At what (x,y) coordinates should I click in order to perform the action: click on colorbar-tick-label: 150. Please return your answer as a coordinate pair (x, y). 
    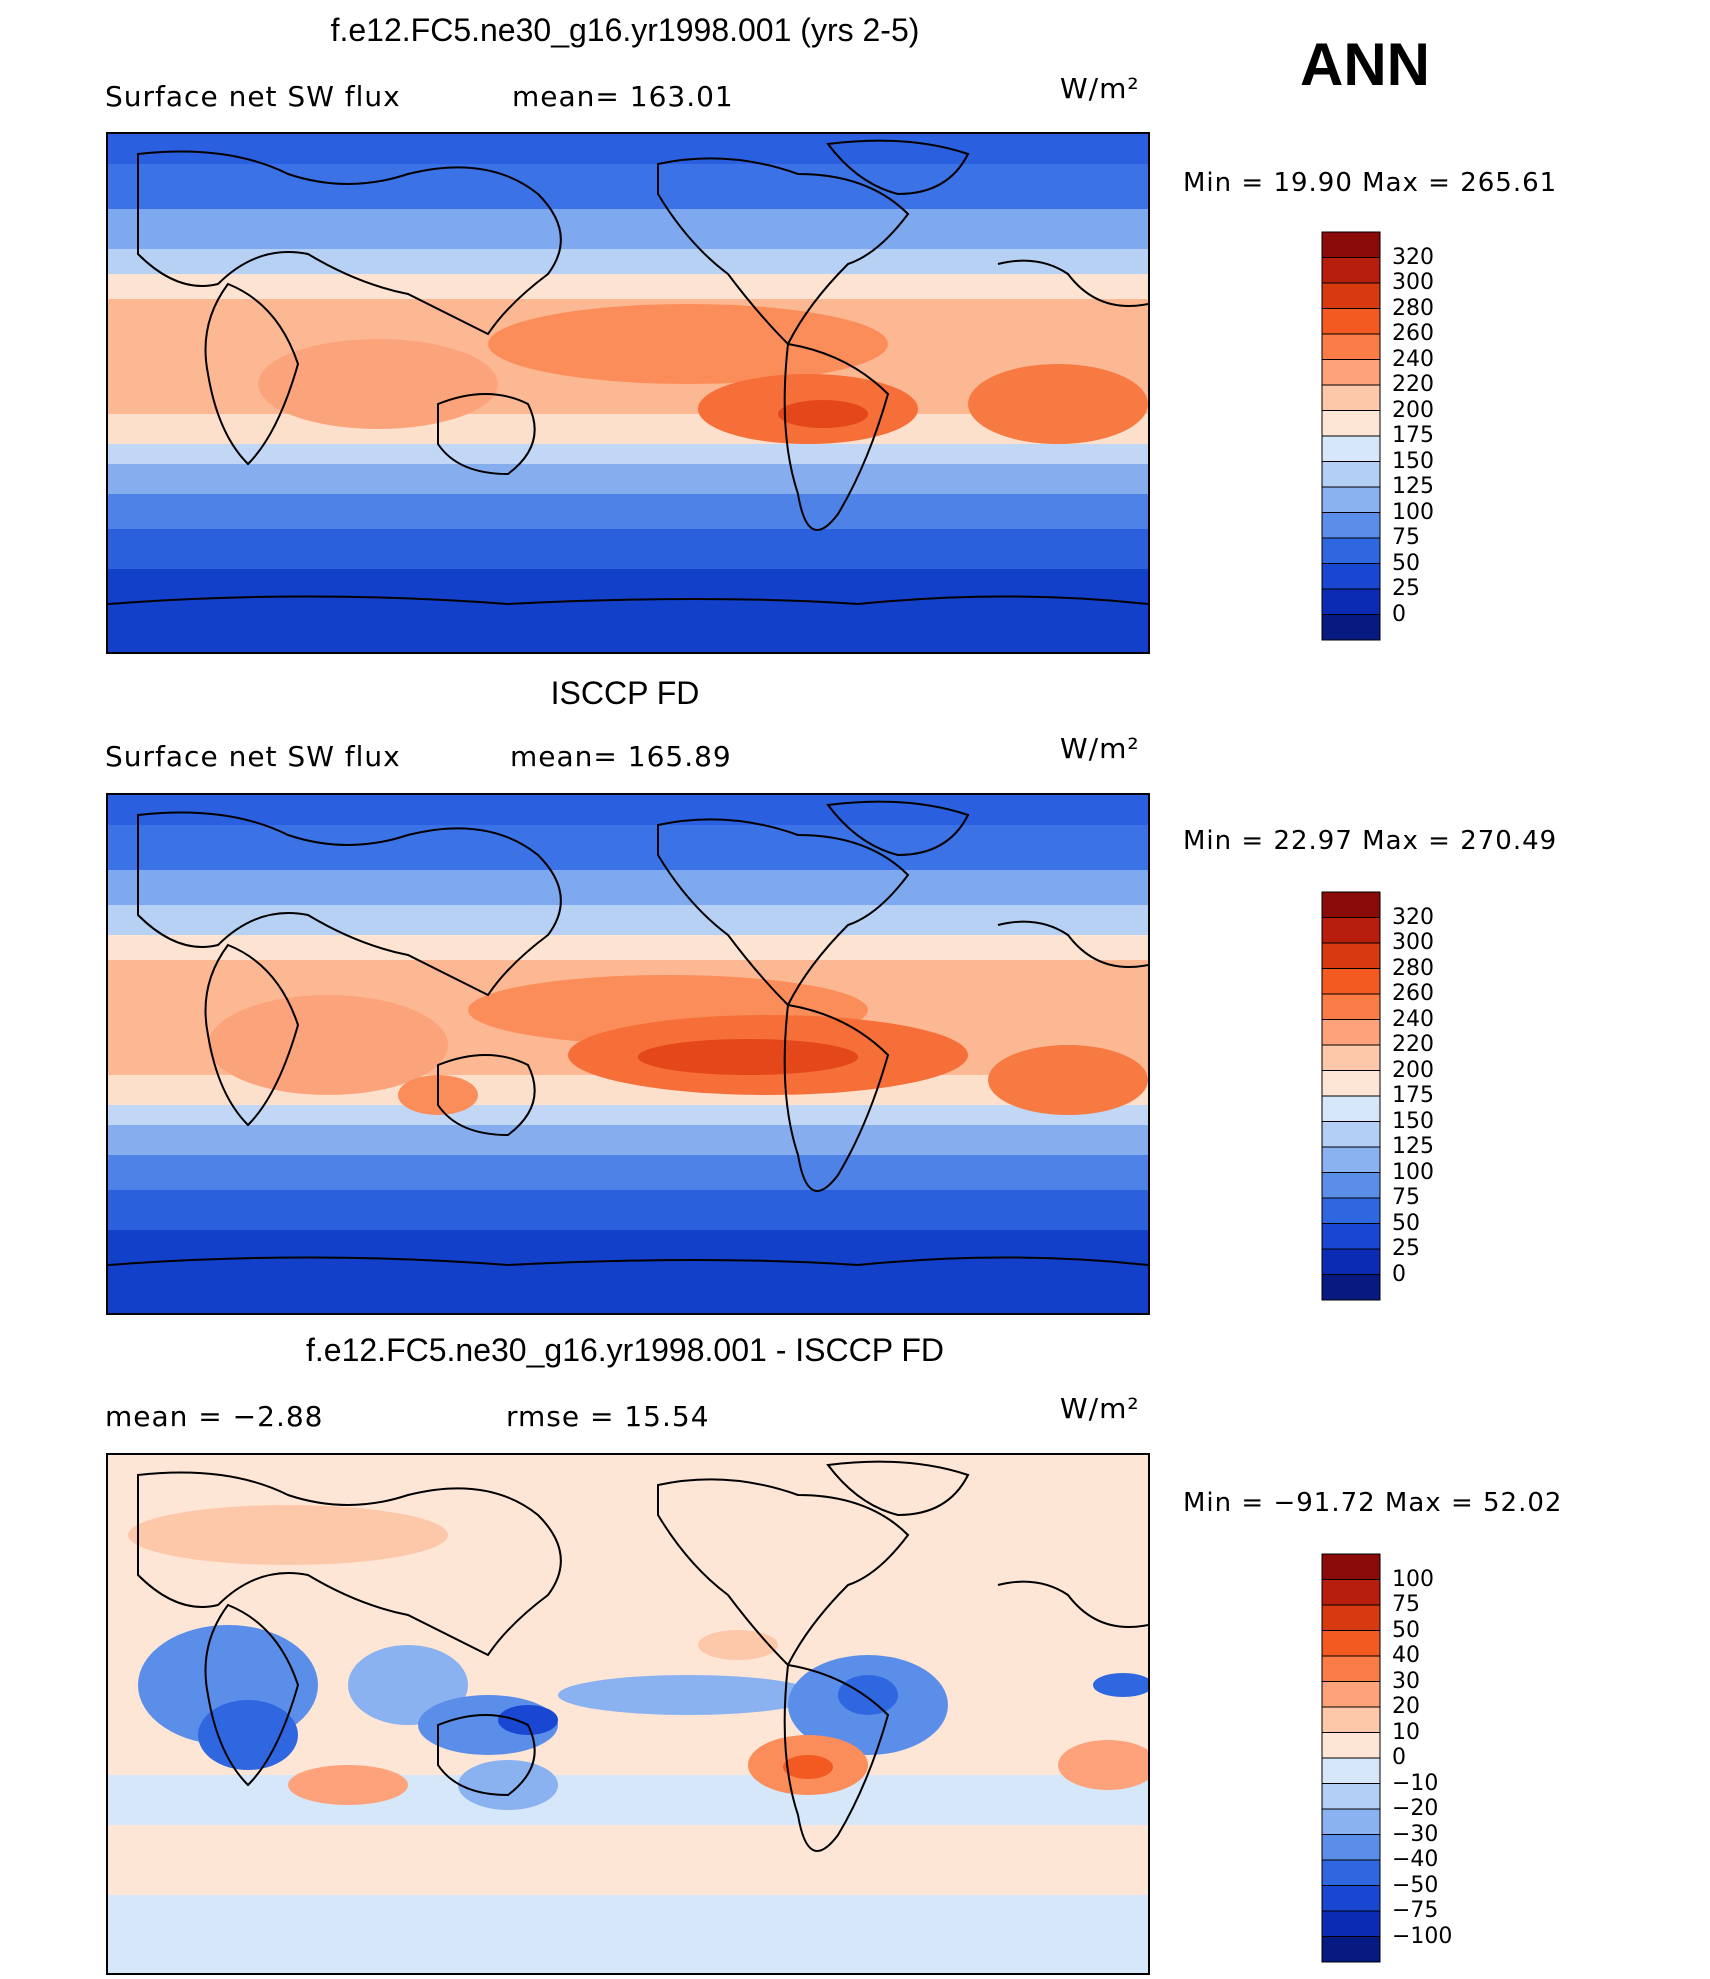
    Looking at the image, I should click on (1413, 461).